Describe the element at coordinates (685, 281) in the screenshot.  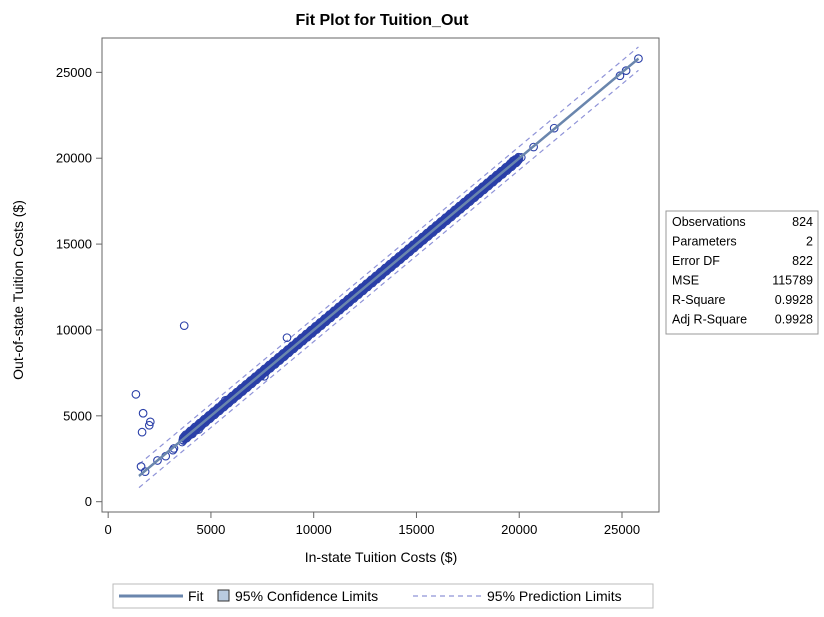
I see `stats-label: MSE` at that location.